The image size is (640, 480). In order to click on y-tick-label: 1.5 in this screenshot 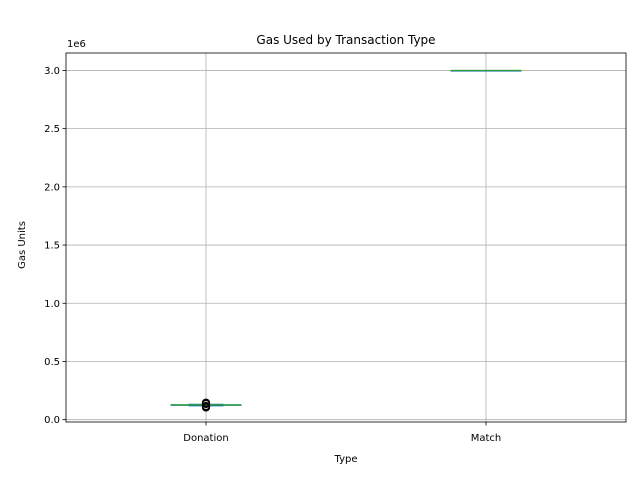, I will do `click(52, 246)`.